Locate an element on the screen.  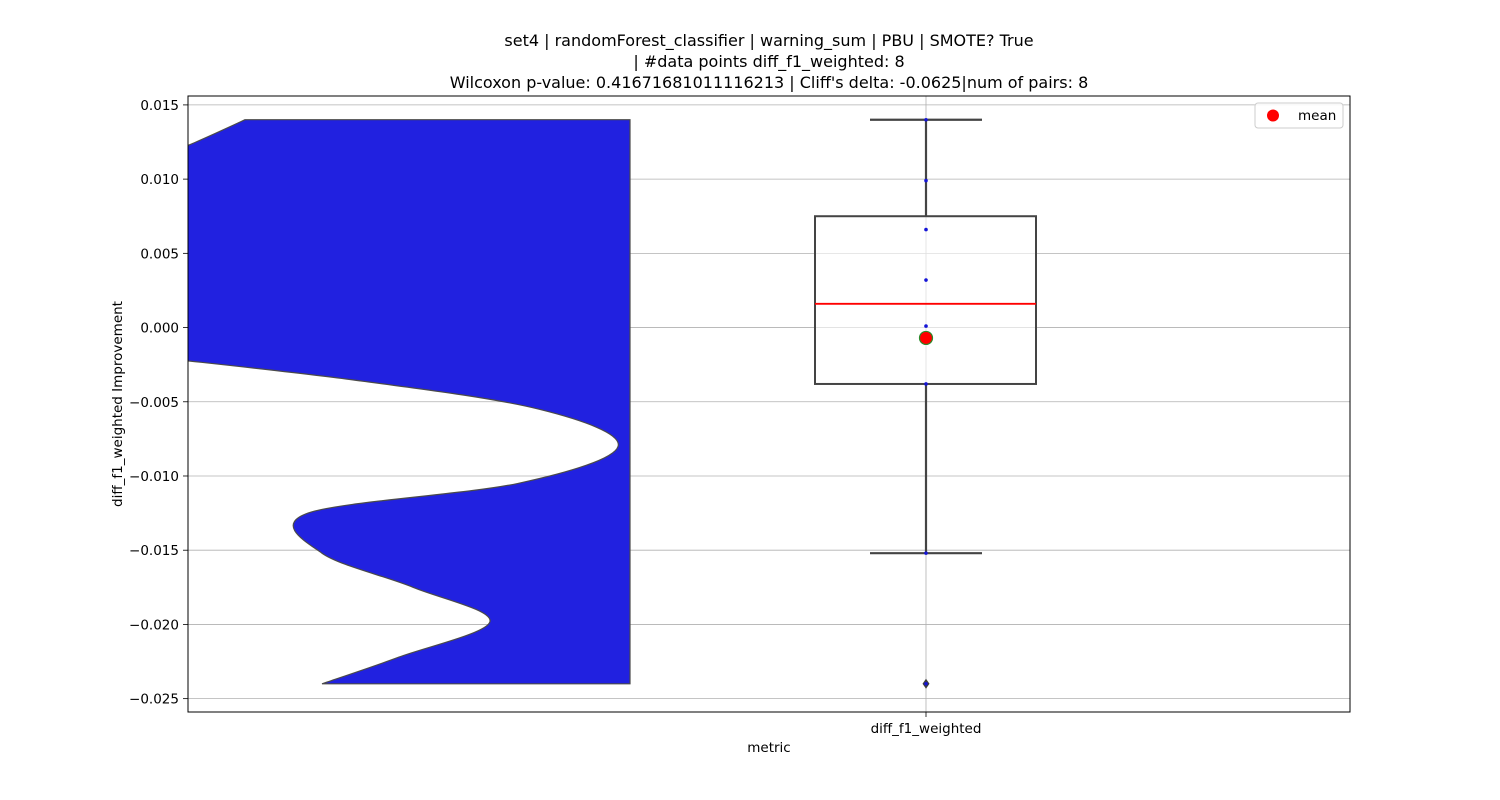
y-tick-label: −0.010 is located at coordinates (154, 477).